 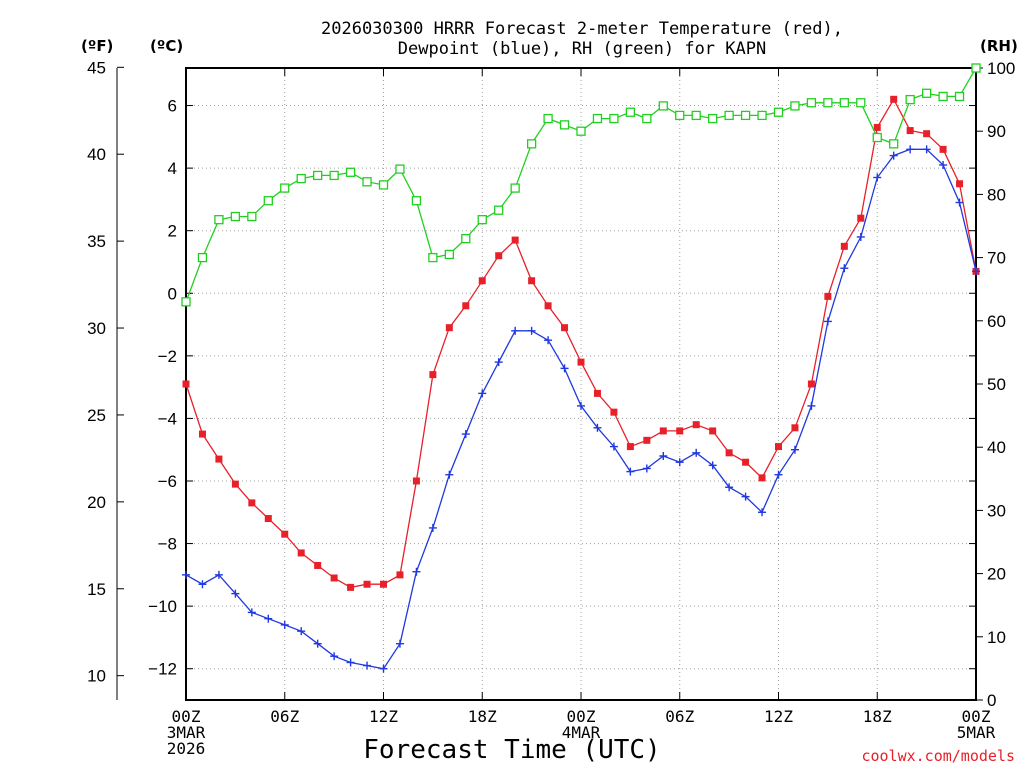 What do you see at coordinates (582, 49) in the screenshot?
I see `chart-title-line-2: Dewpoint (blue), RH (green) for KAPN` at bounding box center [582, 49].